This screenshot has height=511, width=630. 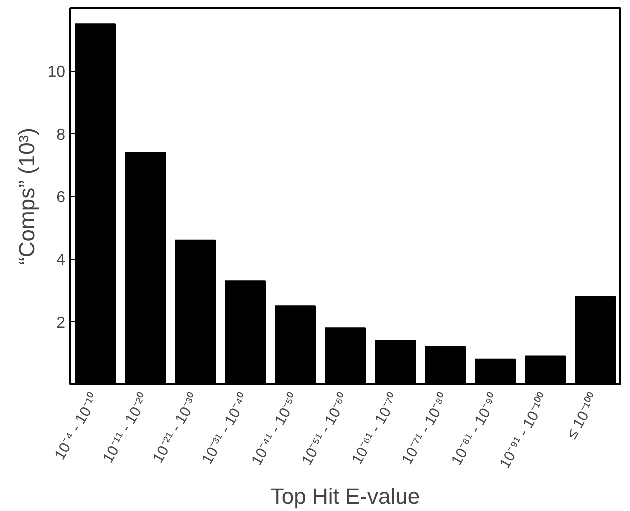 I want to click on y-tick-label: 6, so click(x=61, y=198).